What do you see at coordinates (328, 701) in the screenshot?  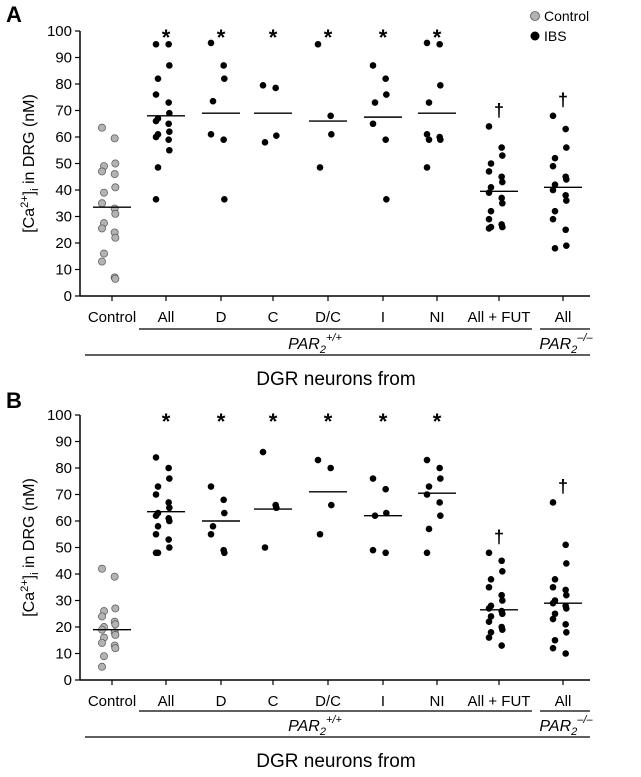 I see `x-category-label: D/C` at bounding box center [328, 701].